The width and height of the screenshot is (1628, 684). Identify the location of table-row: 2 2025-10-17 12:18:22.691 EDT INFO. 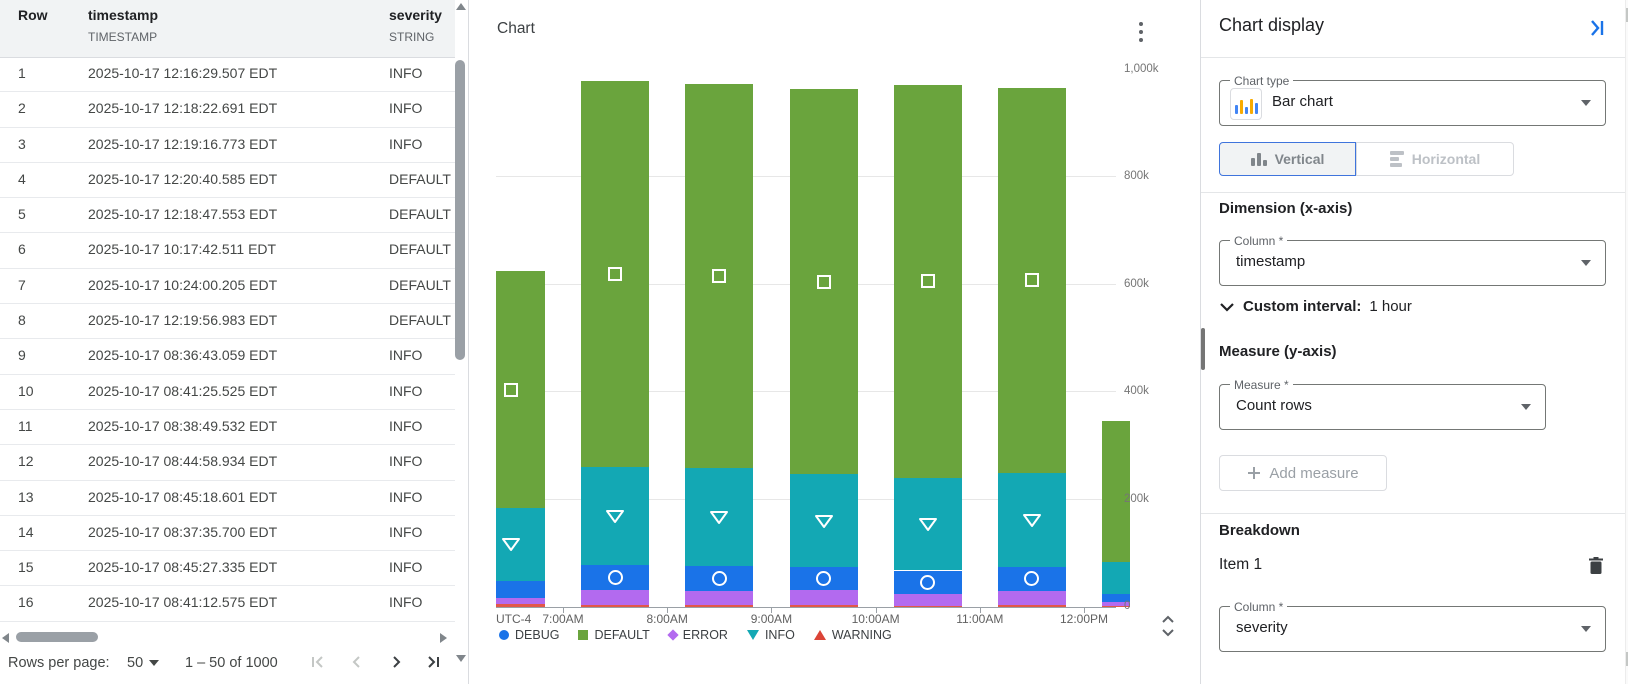
(227, 110).